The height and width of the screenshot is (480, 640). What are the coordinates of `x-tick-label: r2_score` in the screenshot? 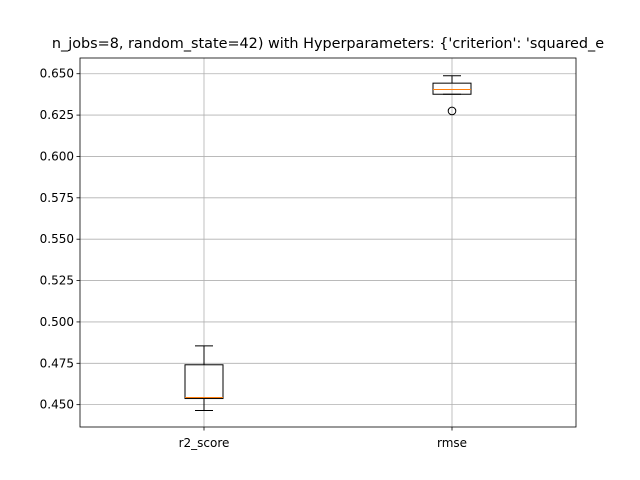 It's located at (204, 443).